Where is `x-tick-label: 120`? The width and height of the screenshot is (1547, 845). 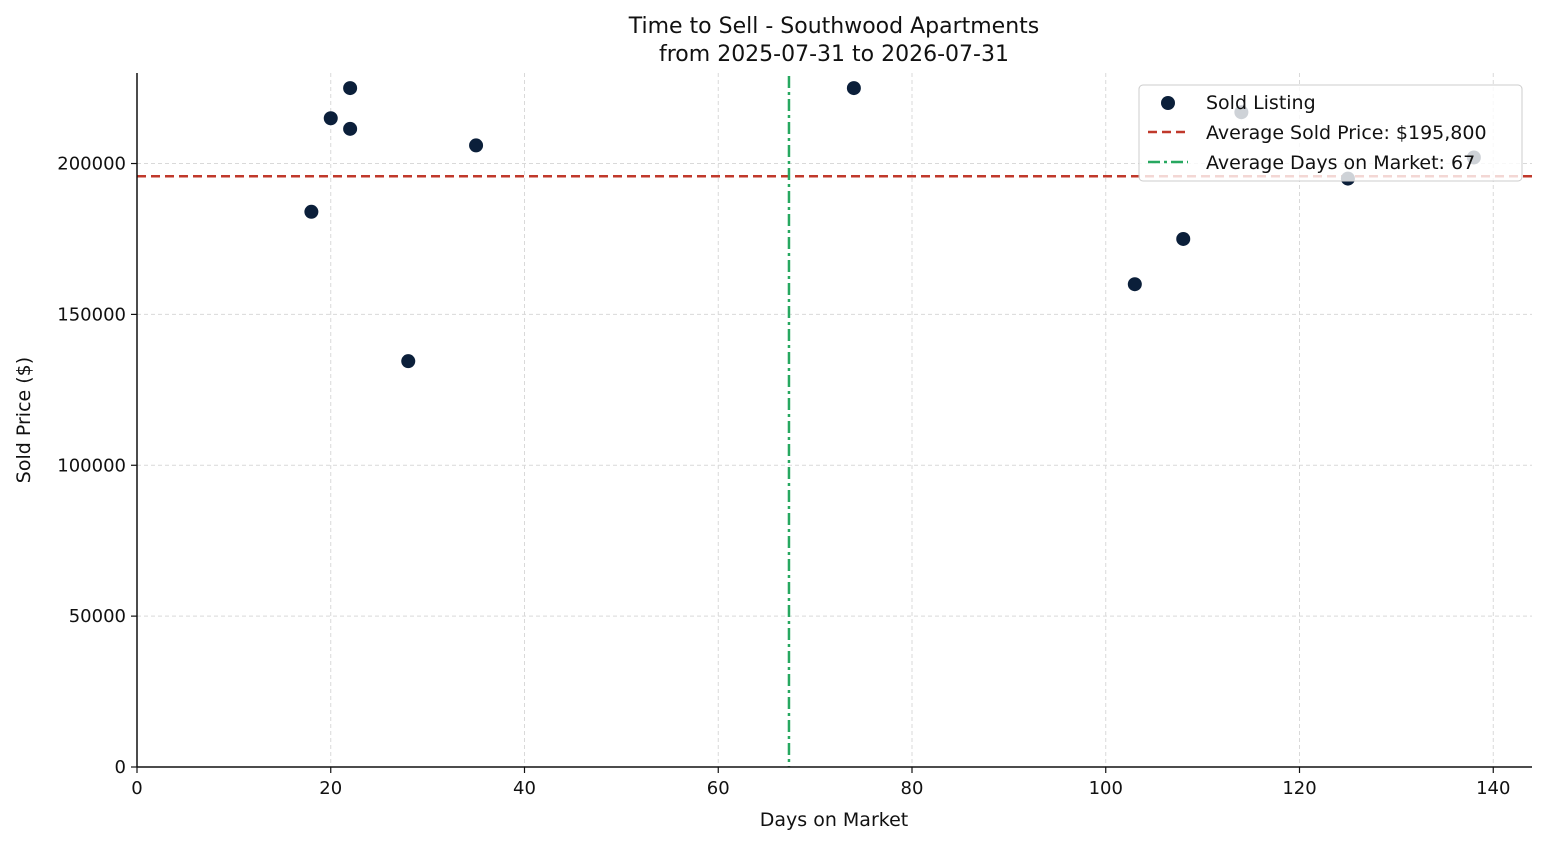 x-tick-label: 120 is located at coordinates (1299, 788).